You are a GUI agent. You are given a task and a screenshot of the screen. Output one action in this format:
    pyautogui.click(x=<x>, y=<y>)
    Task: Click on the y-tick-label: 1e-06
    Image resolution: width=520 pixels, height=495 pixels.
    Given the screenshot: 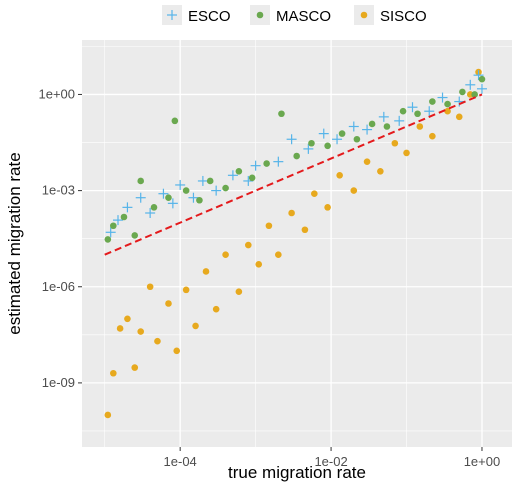 What is the action you would take?
    pyautogui.click(x=58, y=286)
    